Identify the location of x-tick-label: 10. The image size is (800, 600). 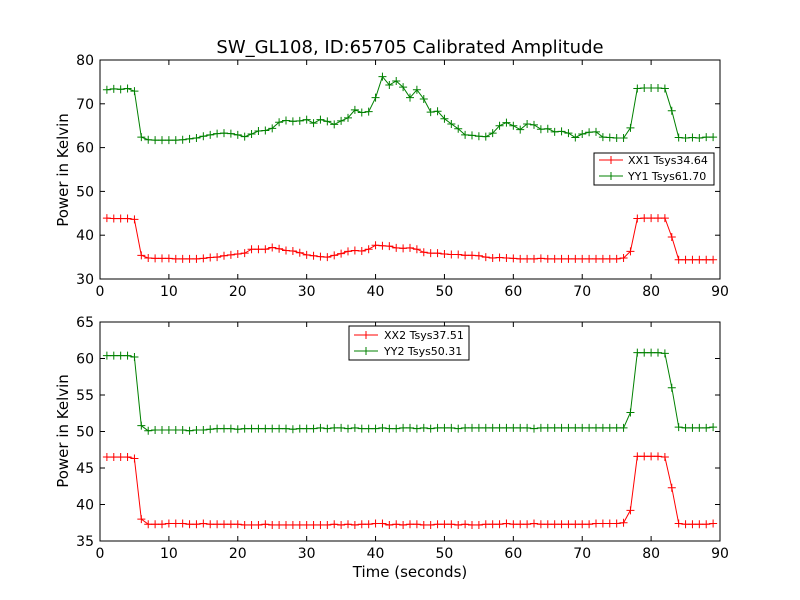
(169, 292).